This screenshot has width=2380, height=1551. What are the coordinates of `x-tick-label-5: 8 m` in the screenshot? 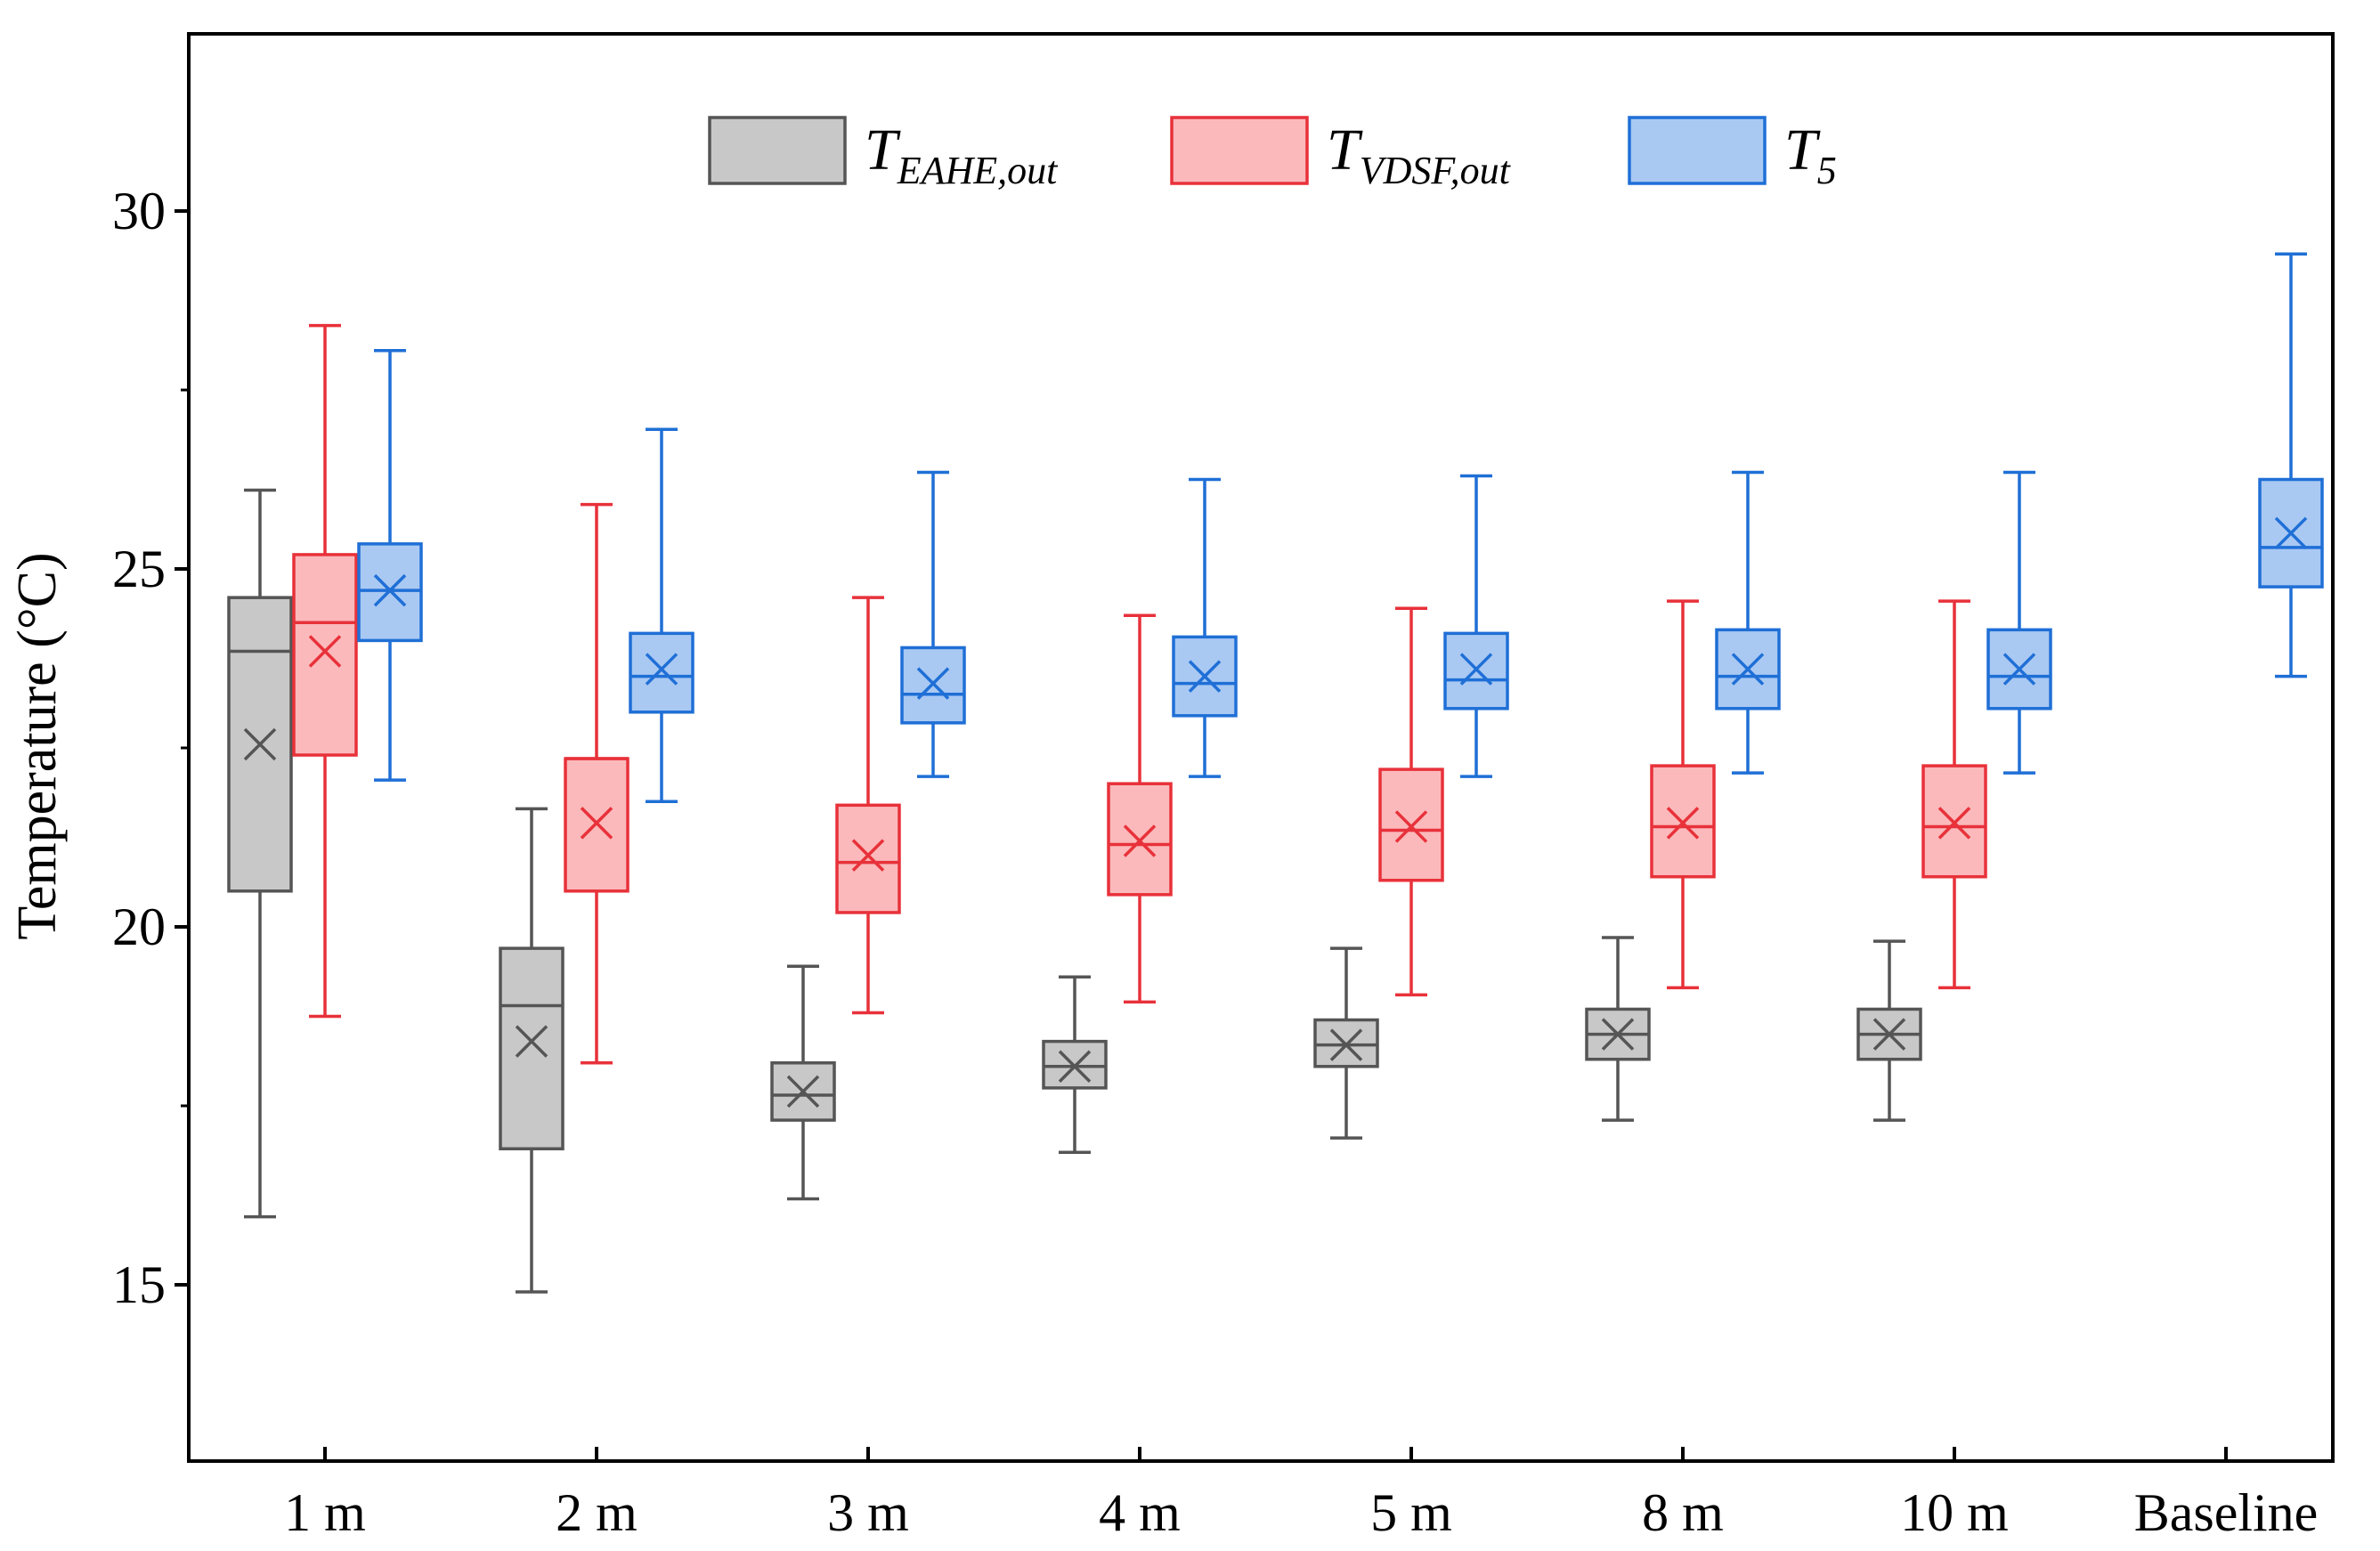 It's located at (1683, 1512).